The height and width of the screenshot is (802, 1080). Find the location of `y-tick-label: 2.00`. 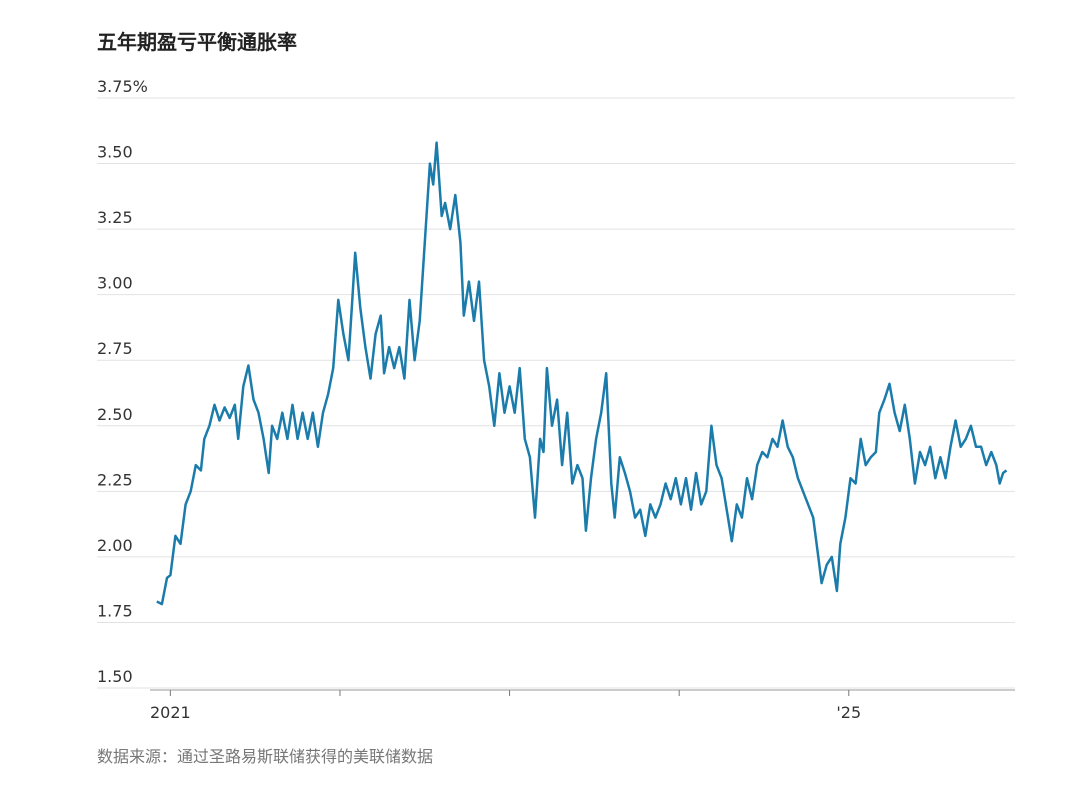

y-tick-label: 2.00 is located at coordinates (115, 545).